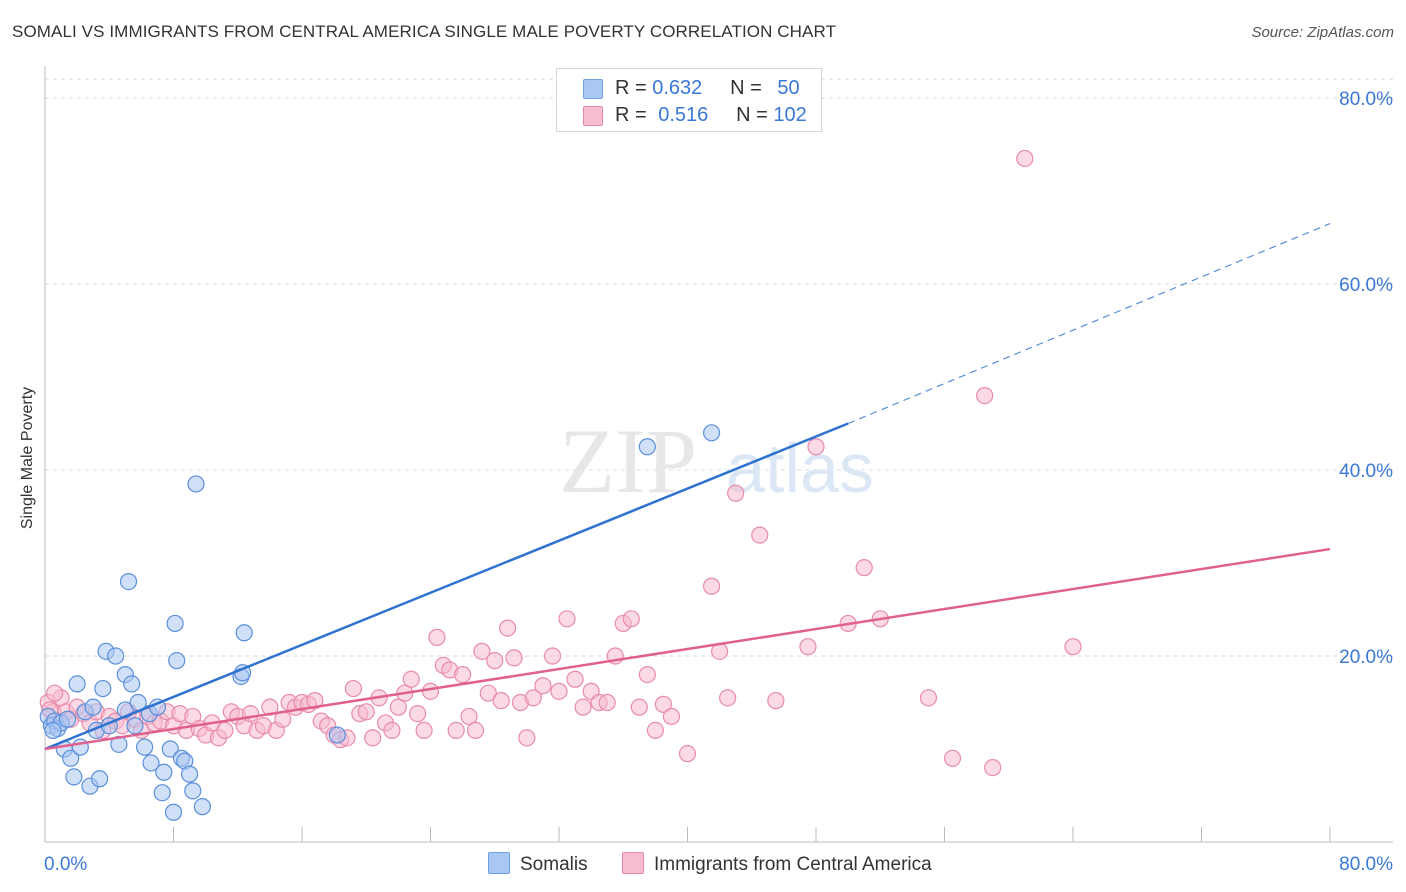 This screenshot has height=892, width=1406. Describe the element at coordinates (1089, 323) in the screenshot. I see `trend-line-somalis-extension` at that location.